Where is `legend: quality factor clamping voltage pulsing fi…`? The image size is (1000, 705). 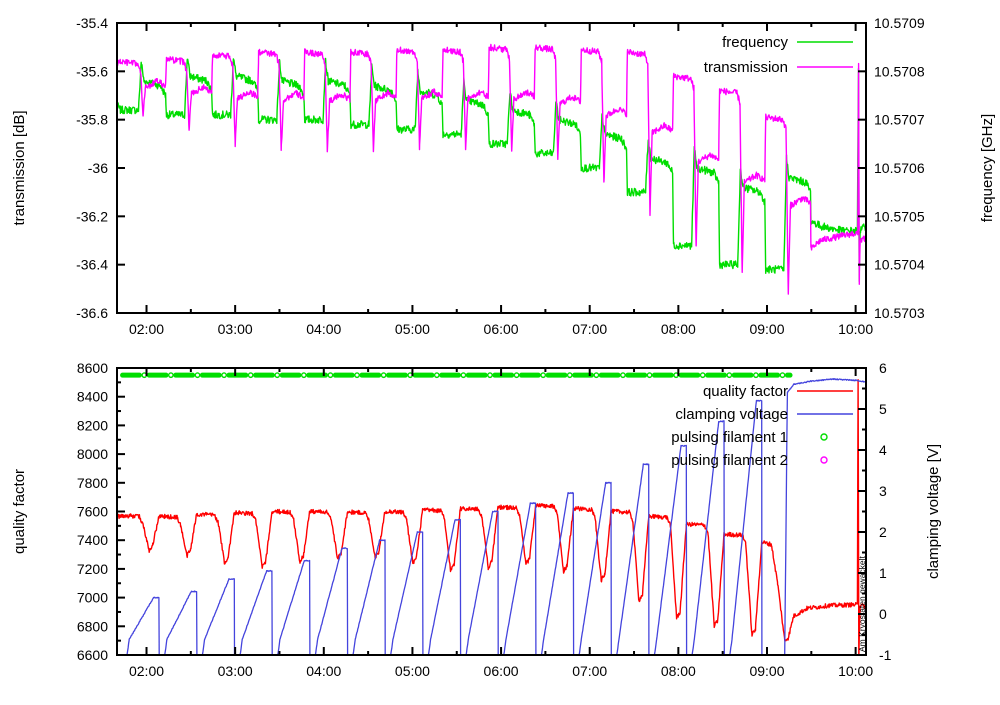
legend: quality factor clamping voltage pulsing fi… is located at coordinates (762, 426).